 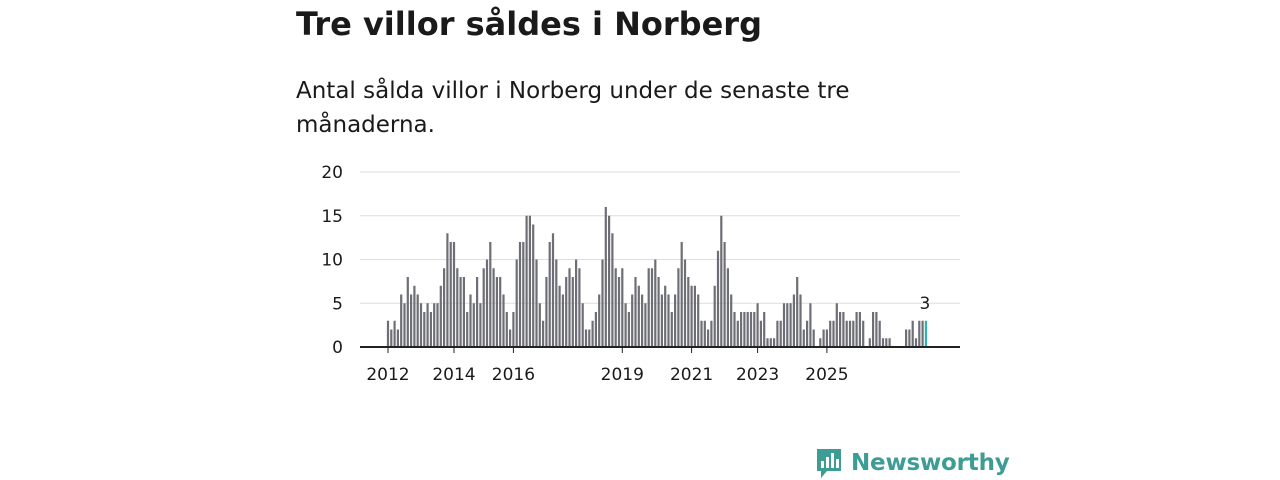 I want to click on brand-name: Newsworthy, so click(x=930, y=463).